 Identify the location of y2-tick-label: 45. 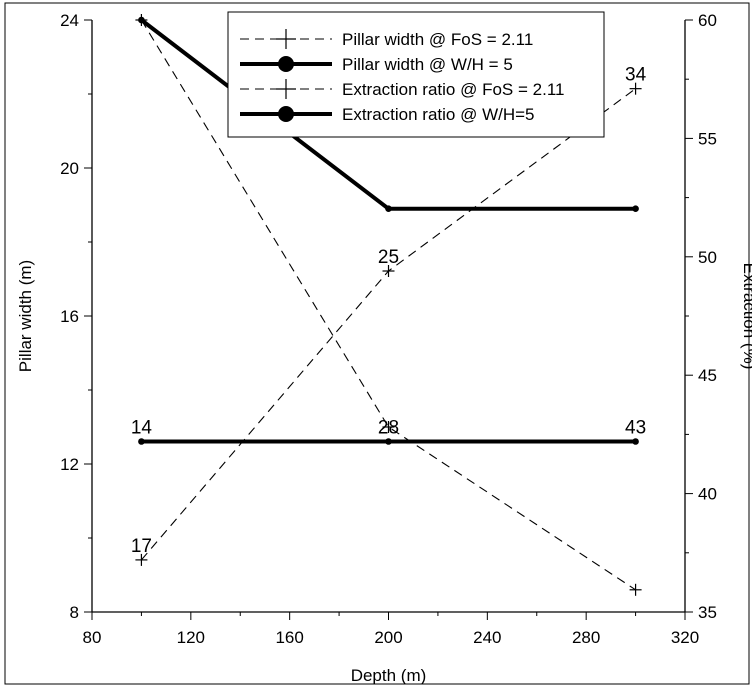
(707, 375).